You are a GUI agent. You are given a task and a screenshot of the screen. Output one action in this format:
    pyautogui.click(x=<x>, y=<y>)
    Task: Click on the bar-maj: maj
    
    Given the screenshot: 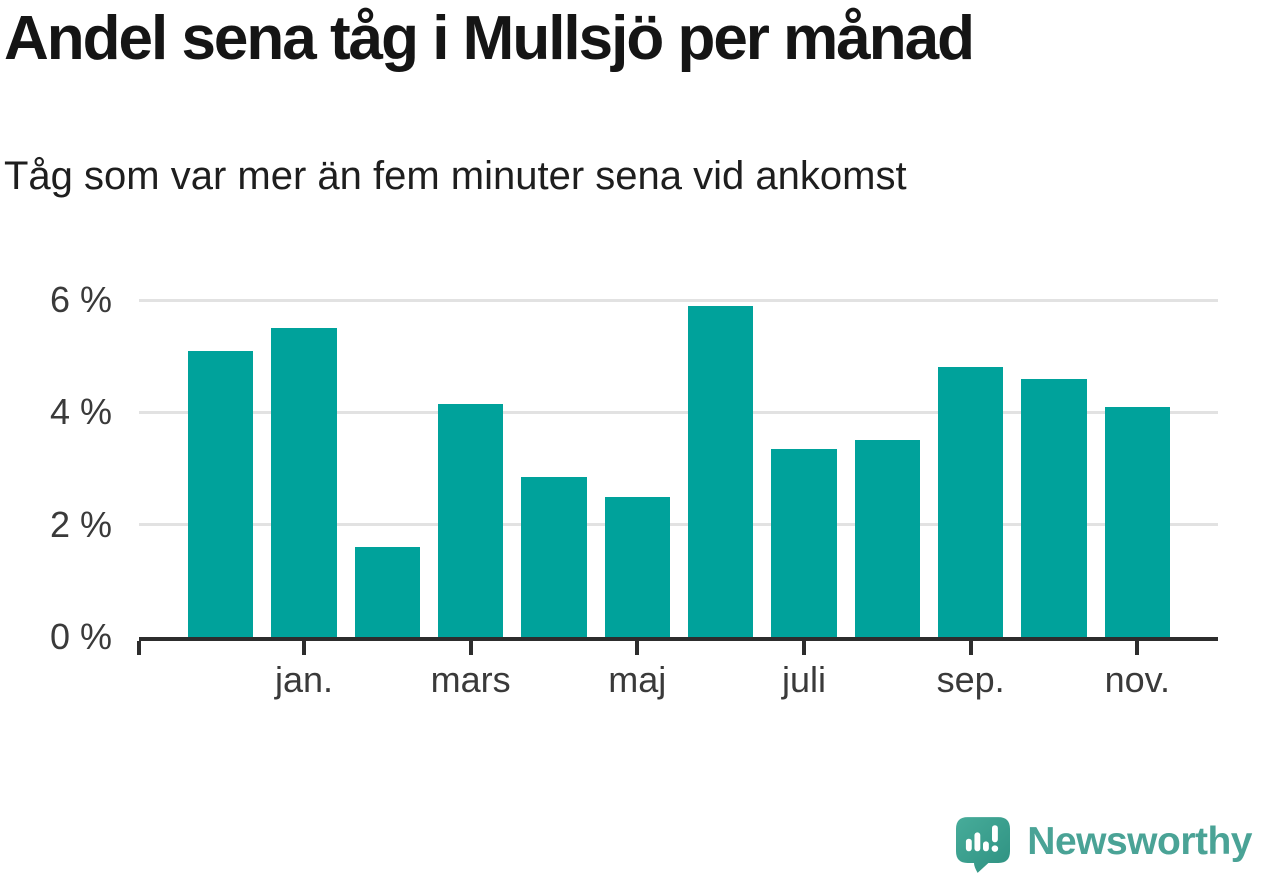 What is the action you would take?
    pyautogui.click(x=637, y=598)
    